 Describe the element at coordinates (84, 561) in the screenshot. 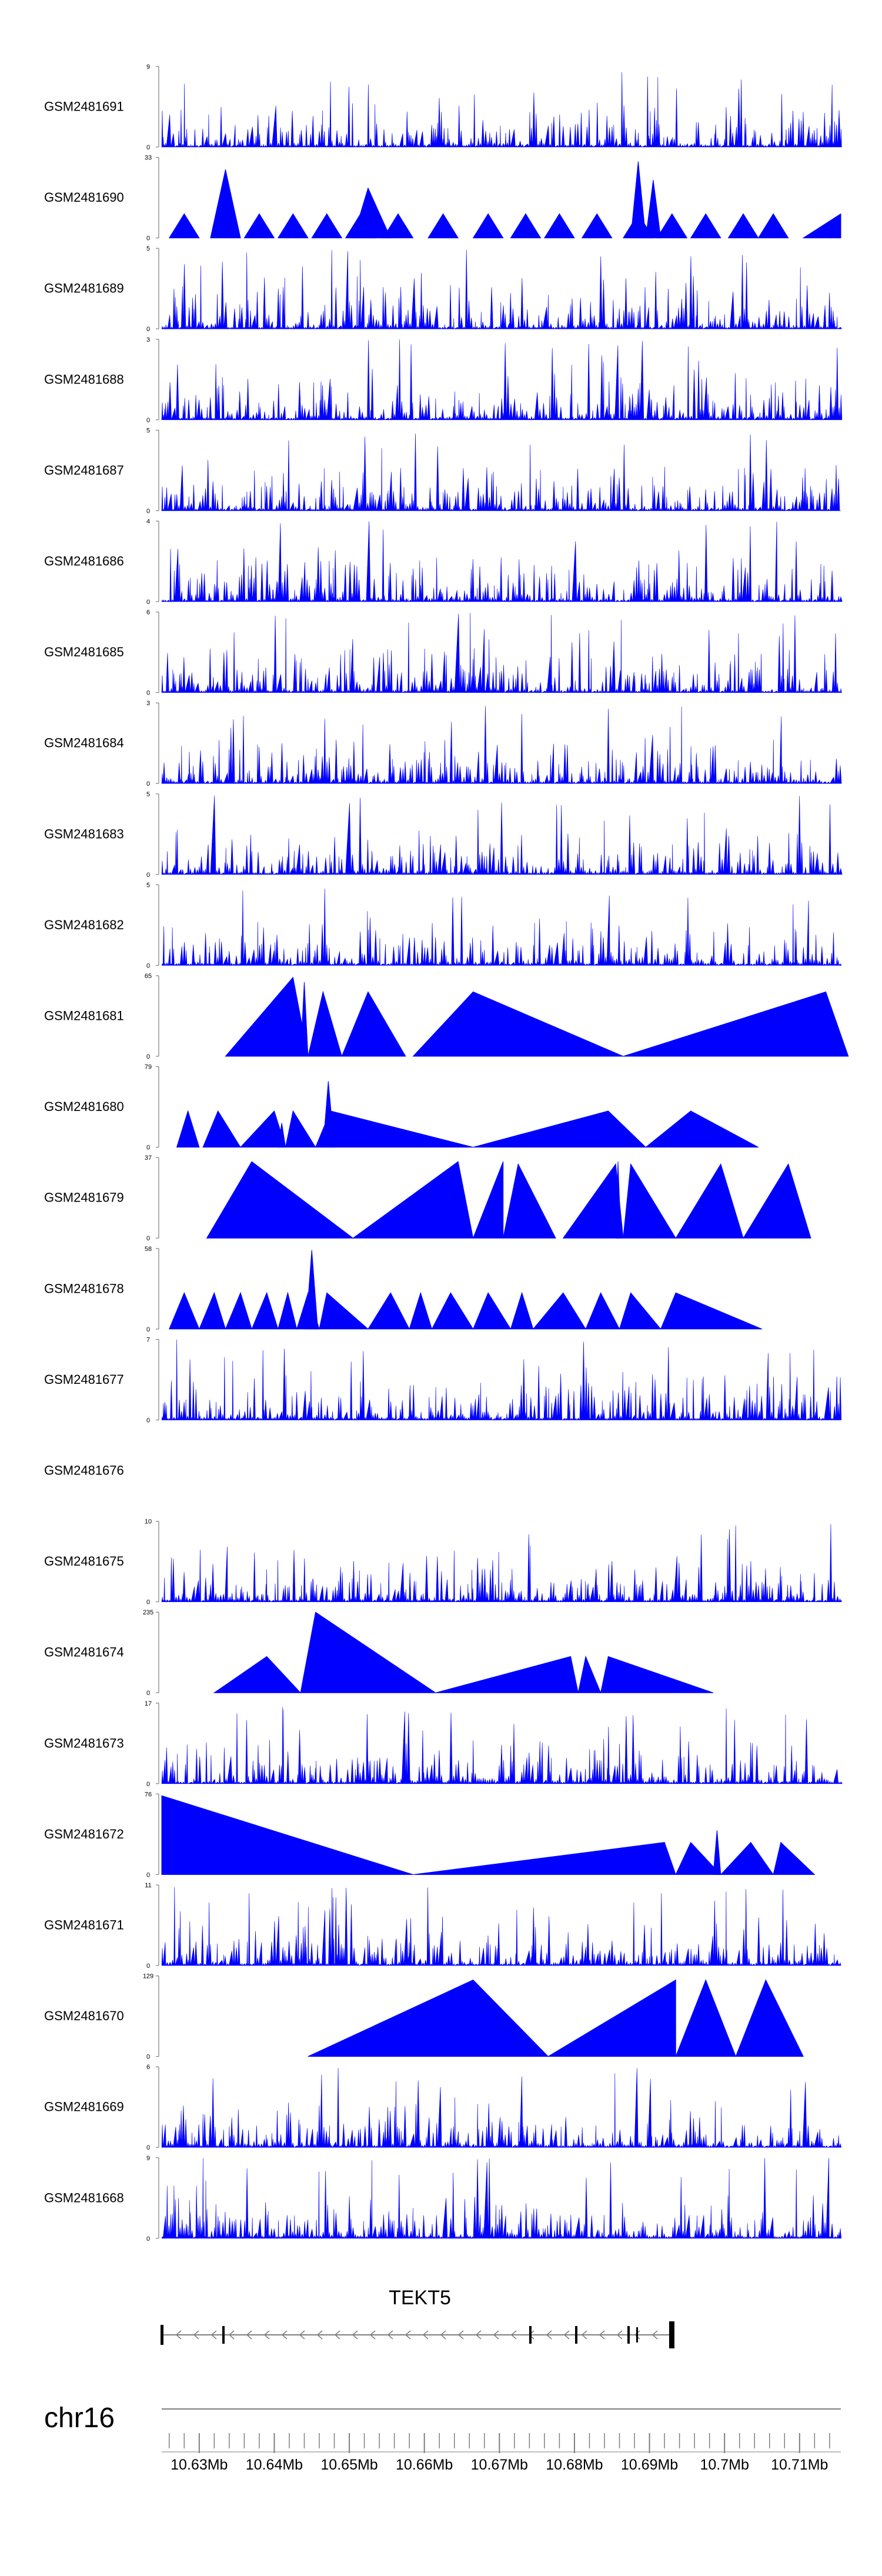

I see `track-label: GSM2481686` at that location.